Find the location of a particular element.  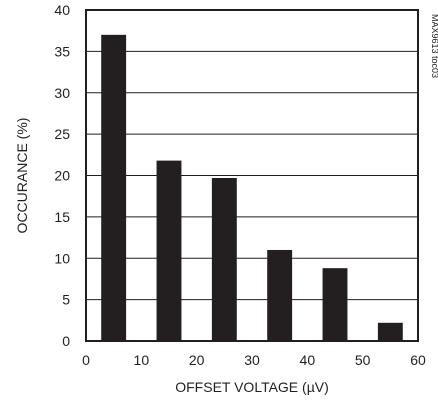

y-tick-label: 0 is located at coordinates (66, 341).